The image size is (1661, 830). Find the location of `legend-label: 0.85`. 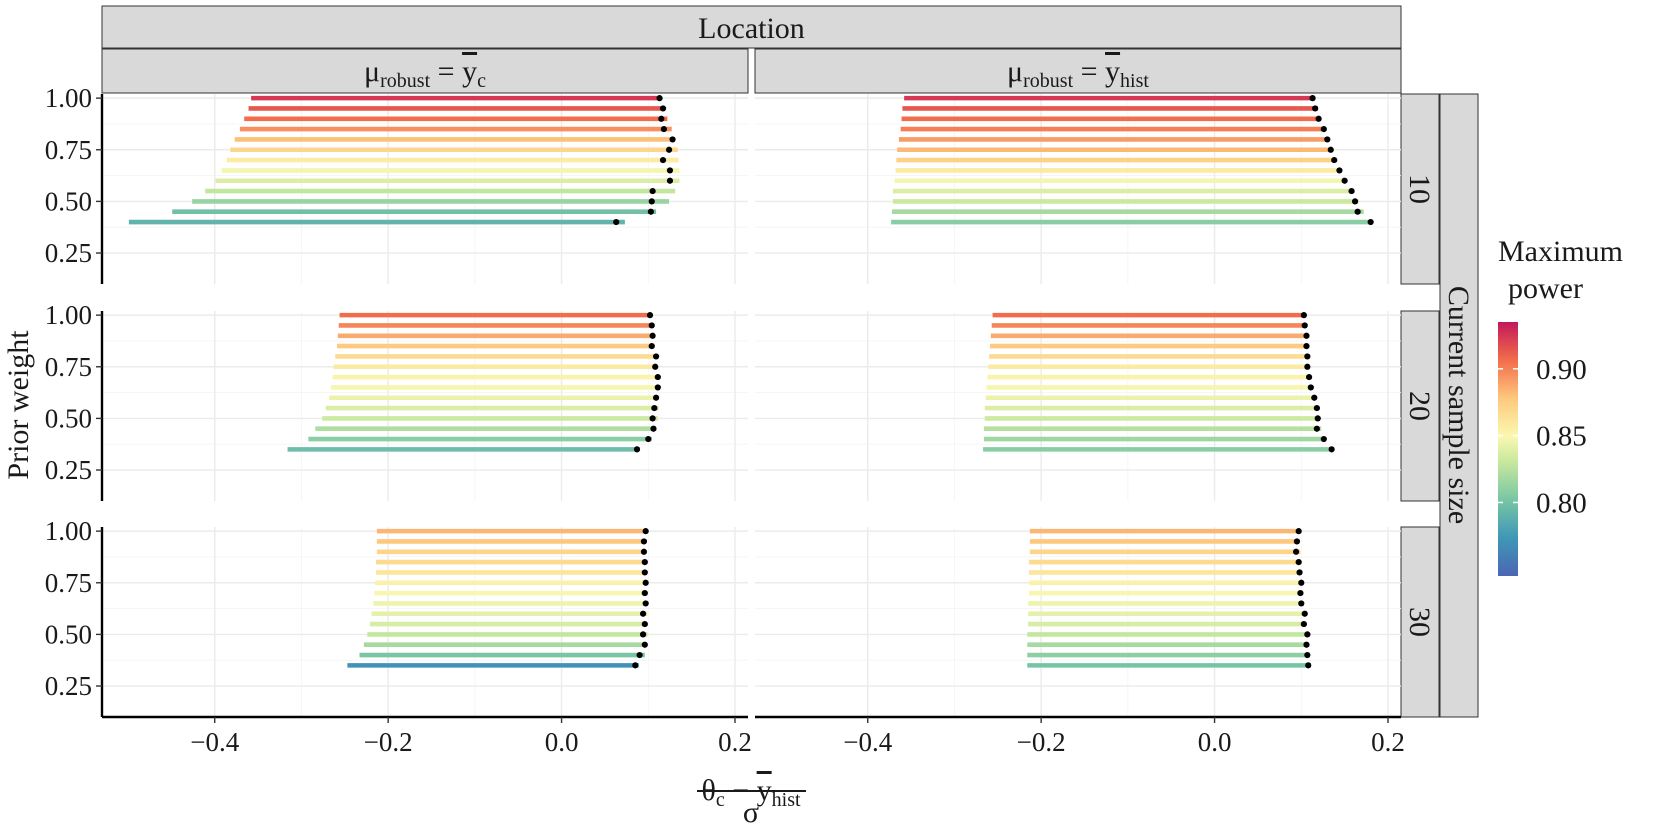

legend-label: 0.85 is located at coordinates (1561, 437).